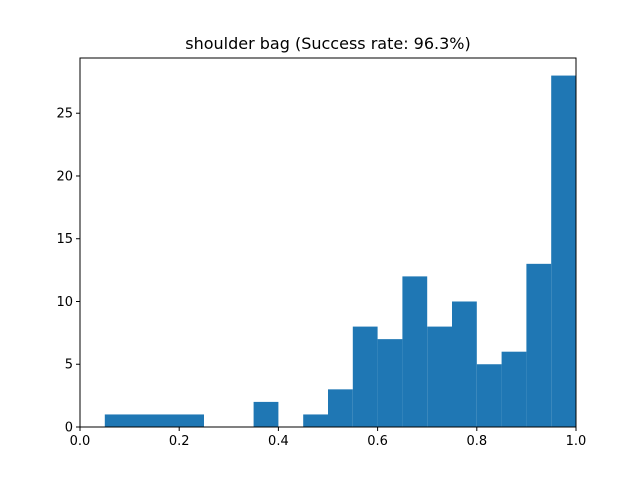 The width and height of the screenshot is (640, 480). I want to click on x-tick-label: 1.0, so click(576, 441).